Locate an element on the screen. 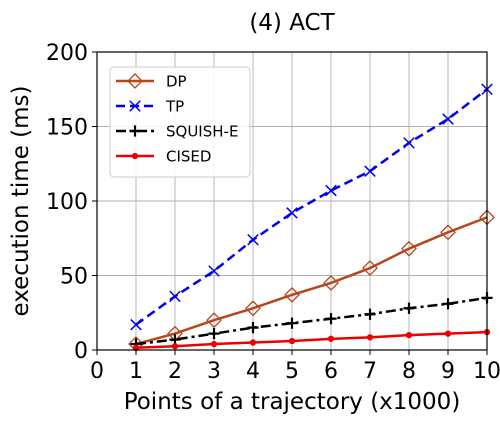  series-line-cised is located at coordinates (311, 340).